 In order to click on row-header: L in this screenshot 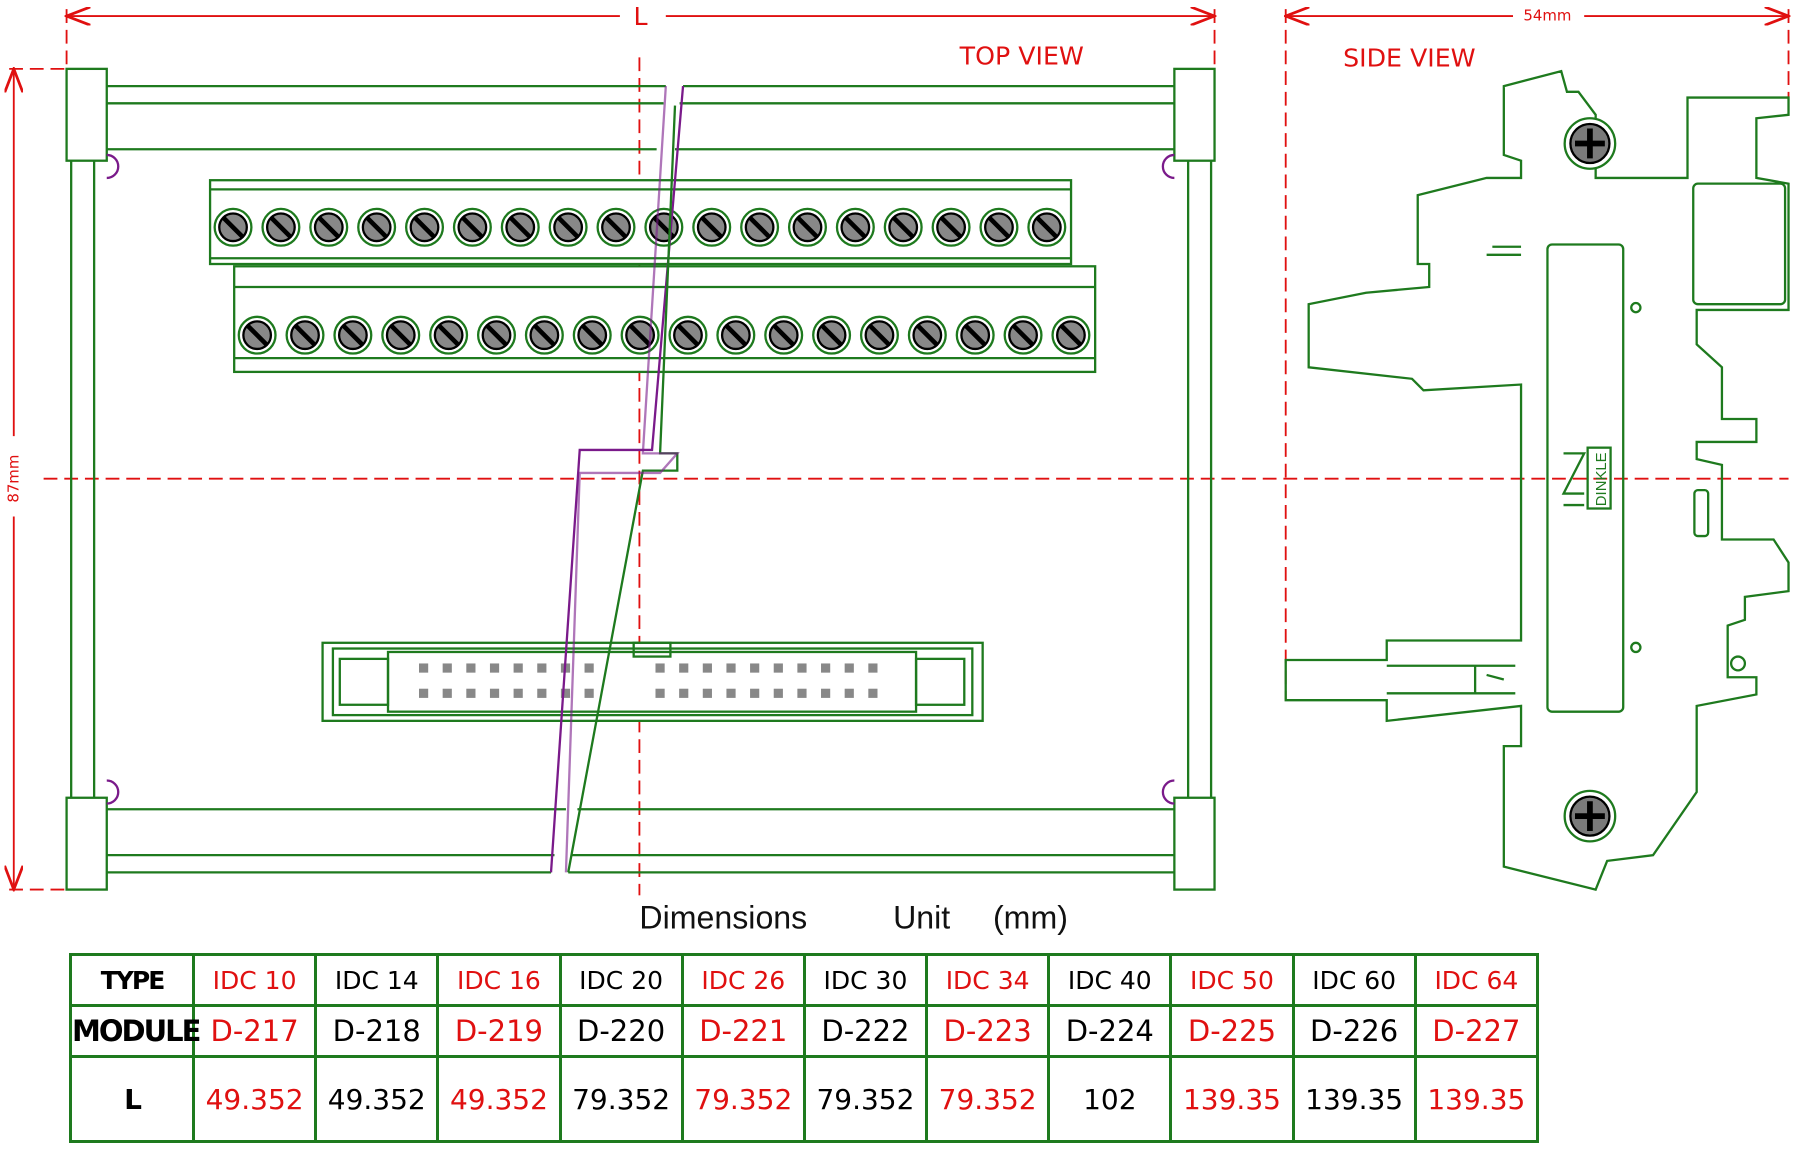, I will do `click(132, 1099)`.